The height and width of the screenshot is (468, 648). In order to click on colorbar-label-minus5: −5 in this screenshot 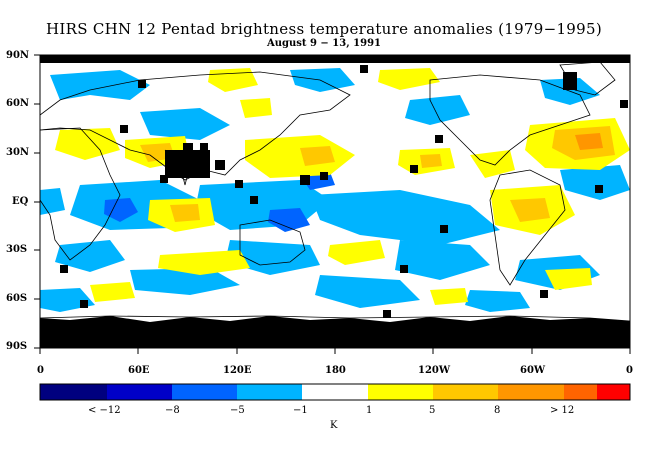, I will do `click(237, 410)`.